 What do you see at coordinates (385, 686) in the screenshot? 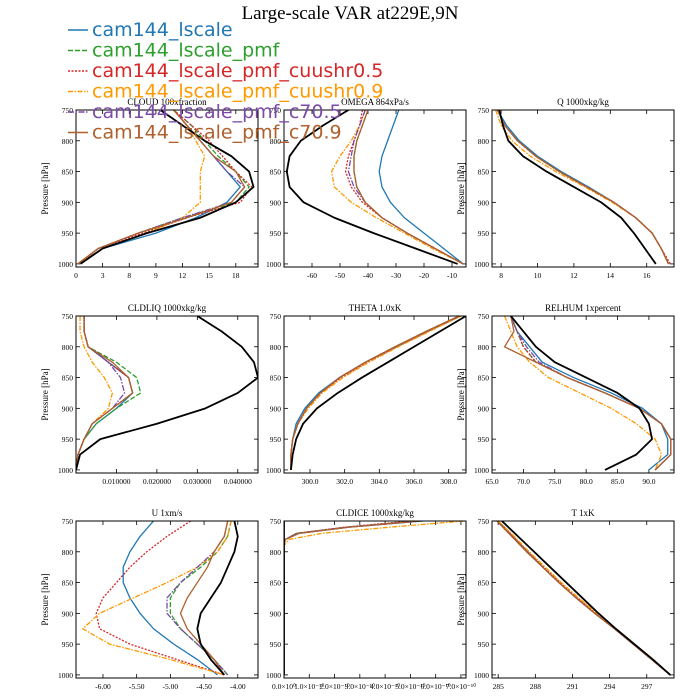
I see `x-tick-label: 4.0×10⁻¹⁰` at bounding box center [385, 686].